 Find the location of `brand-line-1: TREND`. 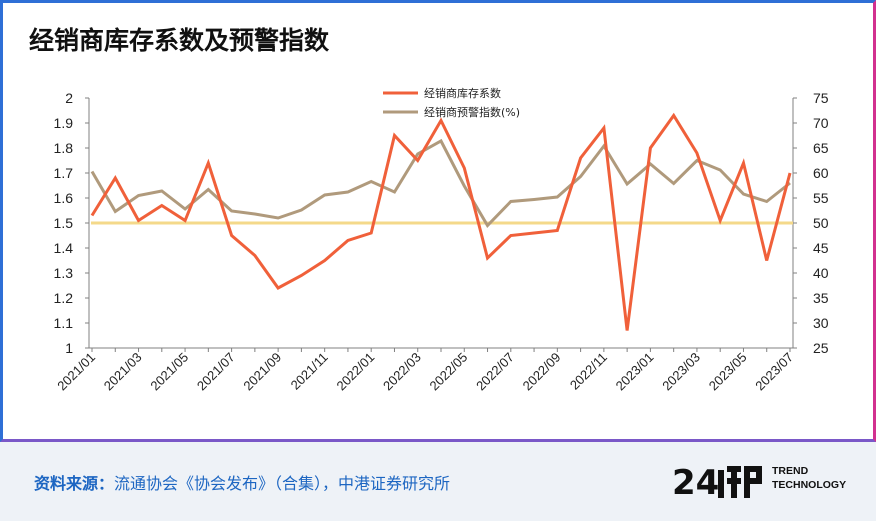

brand-line-1: TREND is located at coordinates (790, 471).